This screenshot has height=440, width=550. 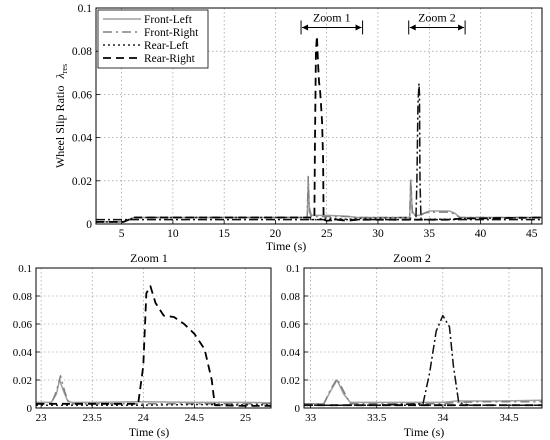 What do you see at coordinates (224, 234) in the screenshot?
I see `main-x-tick-label-15: 15` at bounding box center [224, 234].